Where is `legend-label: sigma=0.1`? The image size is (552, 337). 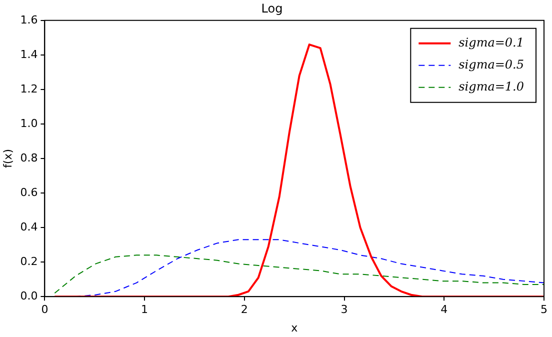
legend-label: sigma=0.1 is located at coordinates (491, 43).